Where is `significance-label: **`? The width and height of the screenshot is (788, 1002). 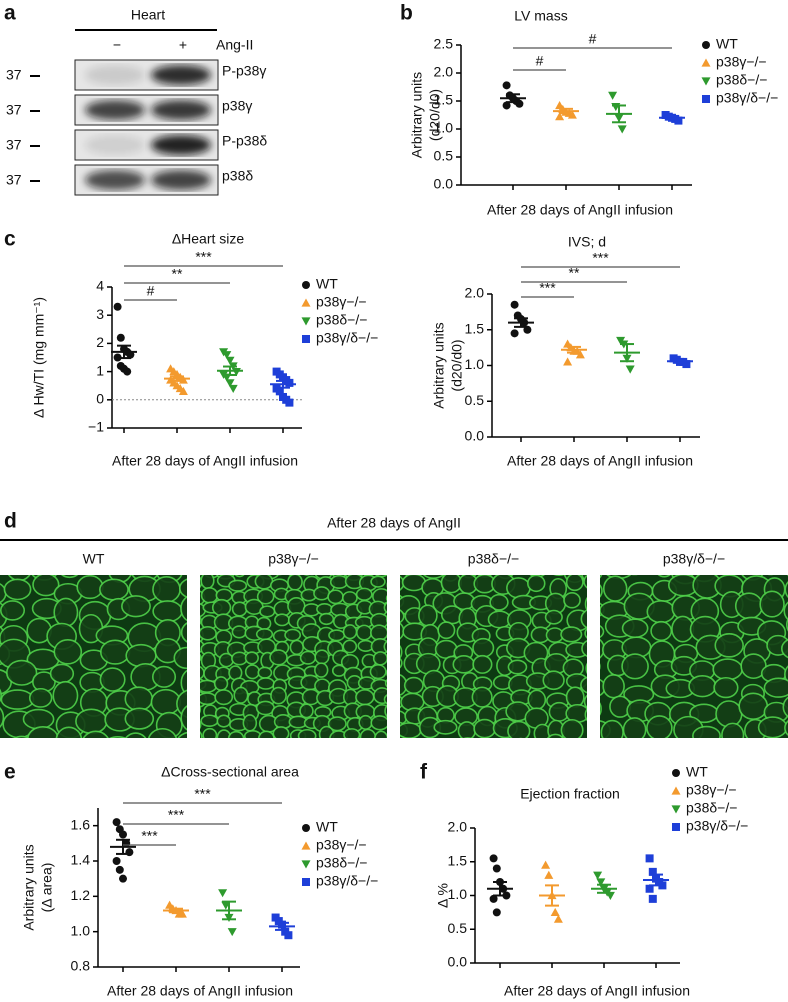
significance-label: ** is located at coordinates (177, 274).